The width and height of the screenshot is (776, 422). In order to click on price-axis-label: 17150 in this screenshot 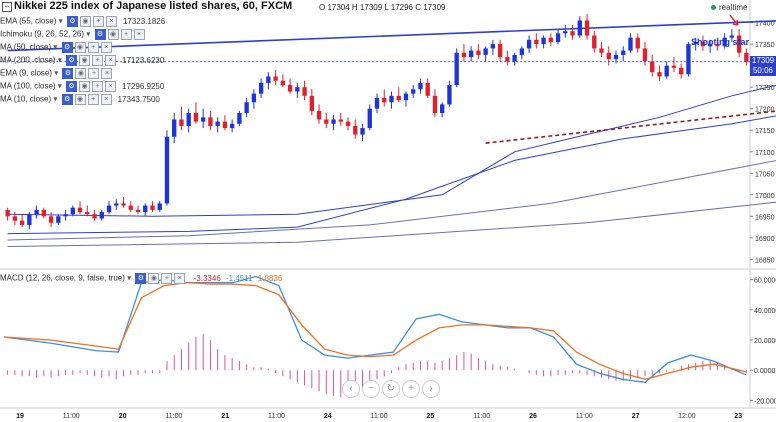, I will do `click(765, 131)`.